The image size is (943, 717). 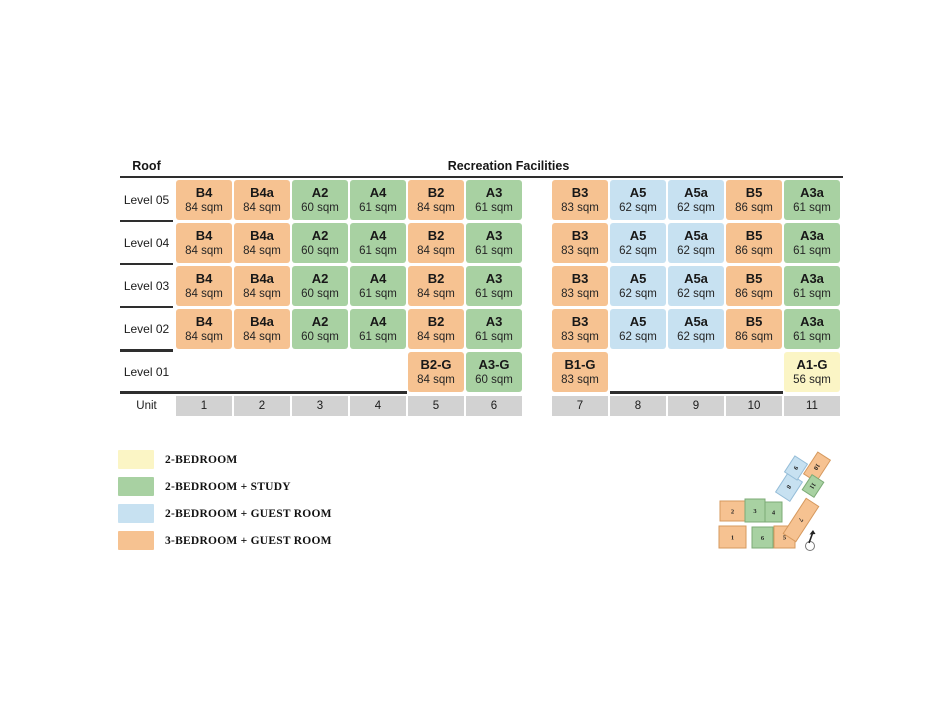 What do you see at coordinates (775, 501) in the screenshot?
I see `site-plan-map: 1 2 3 4 5 6 7 8 9 10 11` at bounding box center [775, 501].